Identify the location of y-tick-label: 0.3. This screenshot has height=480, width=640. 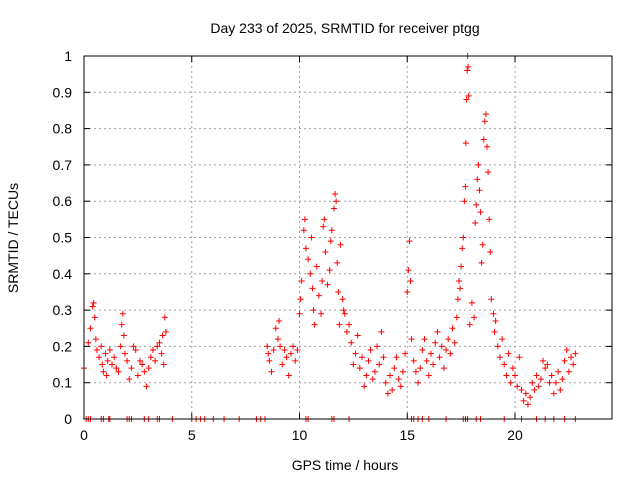
(63, 310).